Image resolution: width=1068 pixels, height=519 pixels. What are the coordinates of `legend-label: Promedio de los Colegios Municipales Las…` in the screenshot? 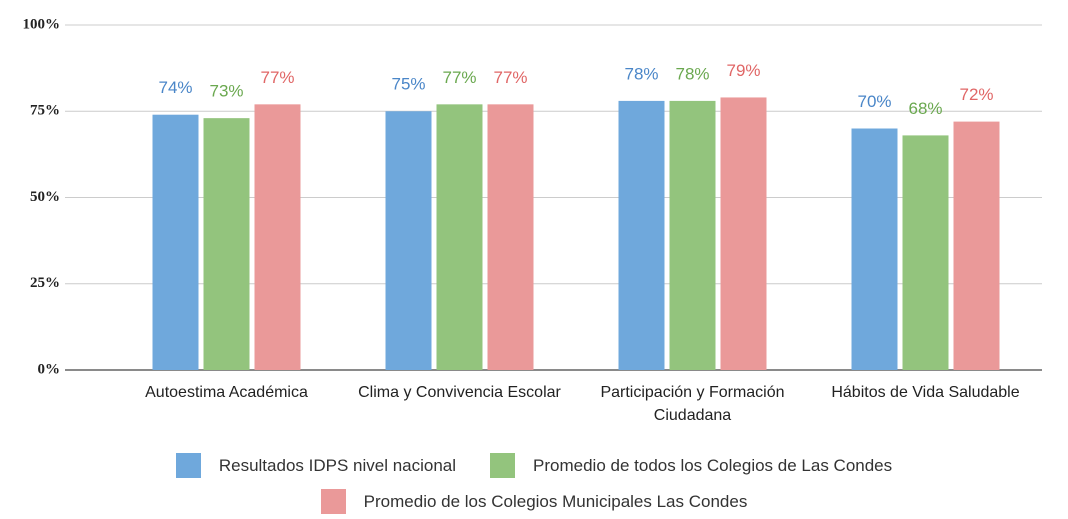 It's located at (555, 501).